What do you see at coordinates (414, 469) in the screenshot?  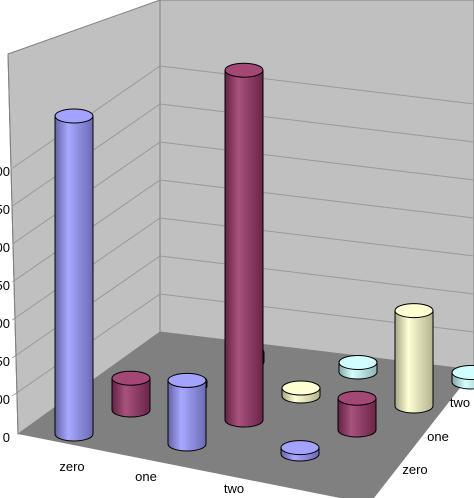 I see `depth-tick-label: zero` at bounding box center [414, 469].